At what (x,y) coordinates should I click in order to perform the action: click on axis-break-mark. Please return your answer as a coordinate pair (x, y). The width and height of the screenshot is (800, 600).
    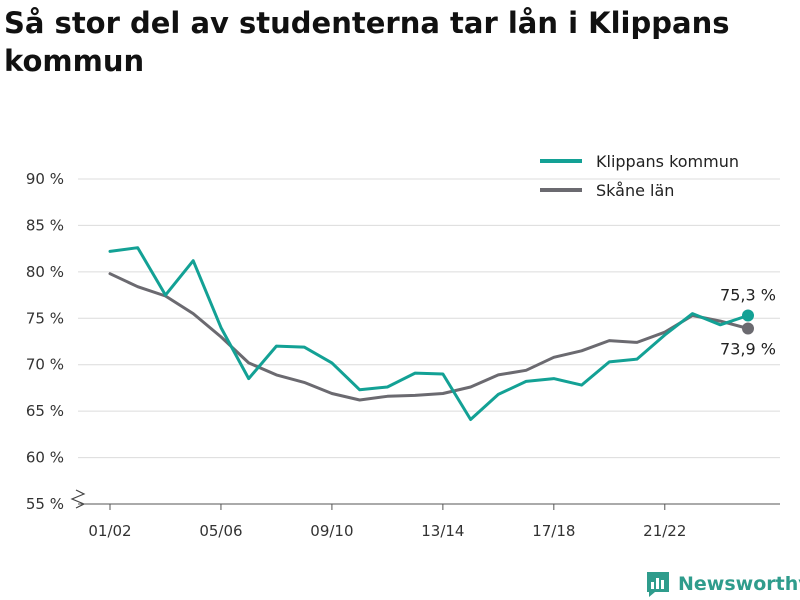
    Looking at the image, I should click on (78, 499).